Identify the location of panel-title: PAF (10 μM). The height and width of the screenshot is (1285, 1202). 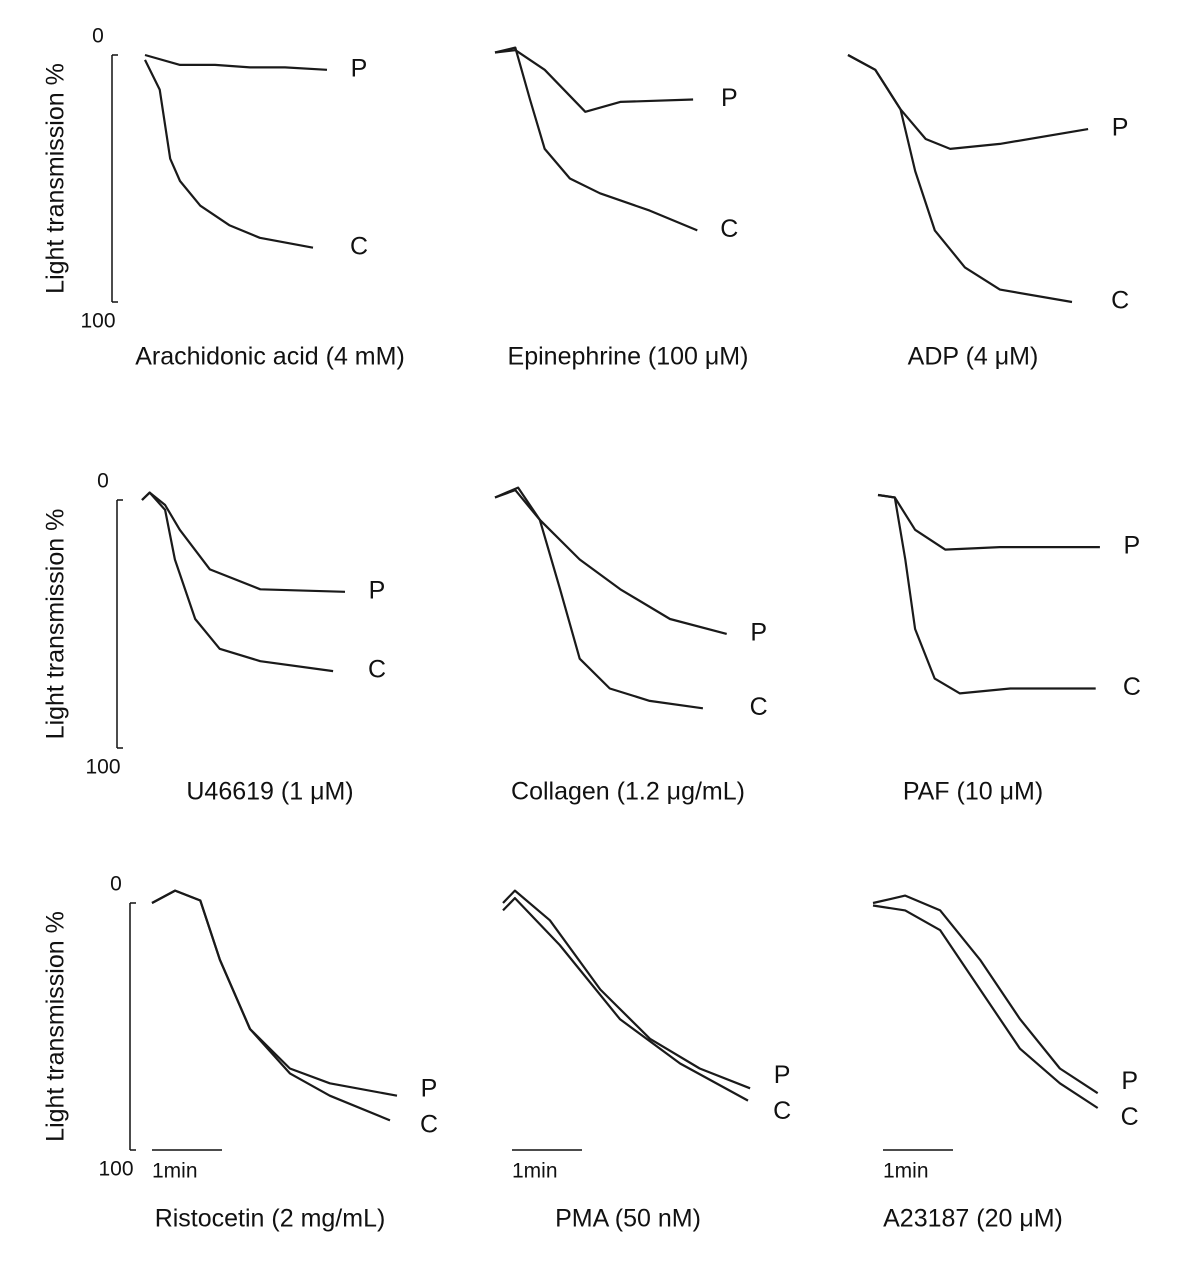
(973, 792).